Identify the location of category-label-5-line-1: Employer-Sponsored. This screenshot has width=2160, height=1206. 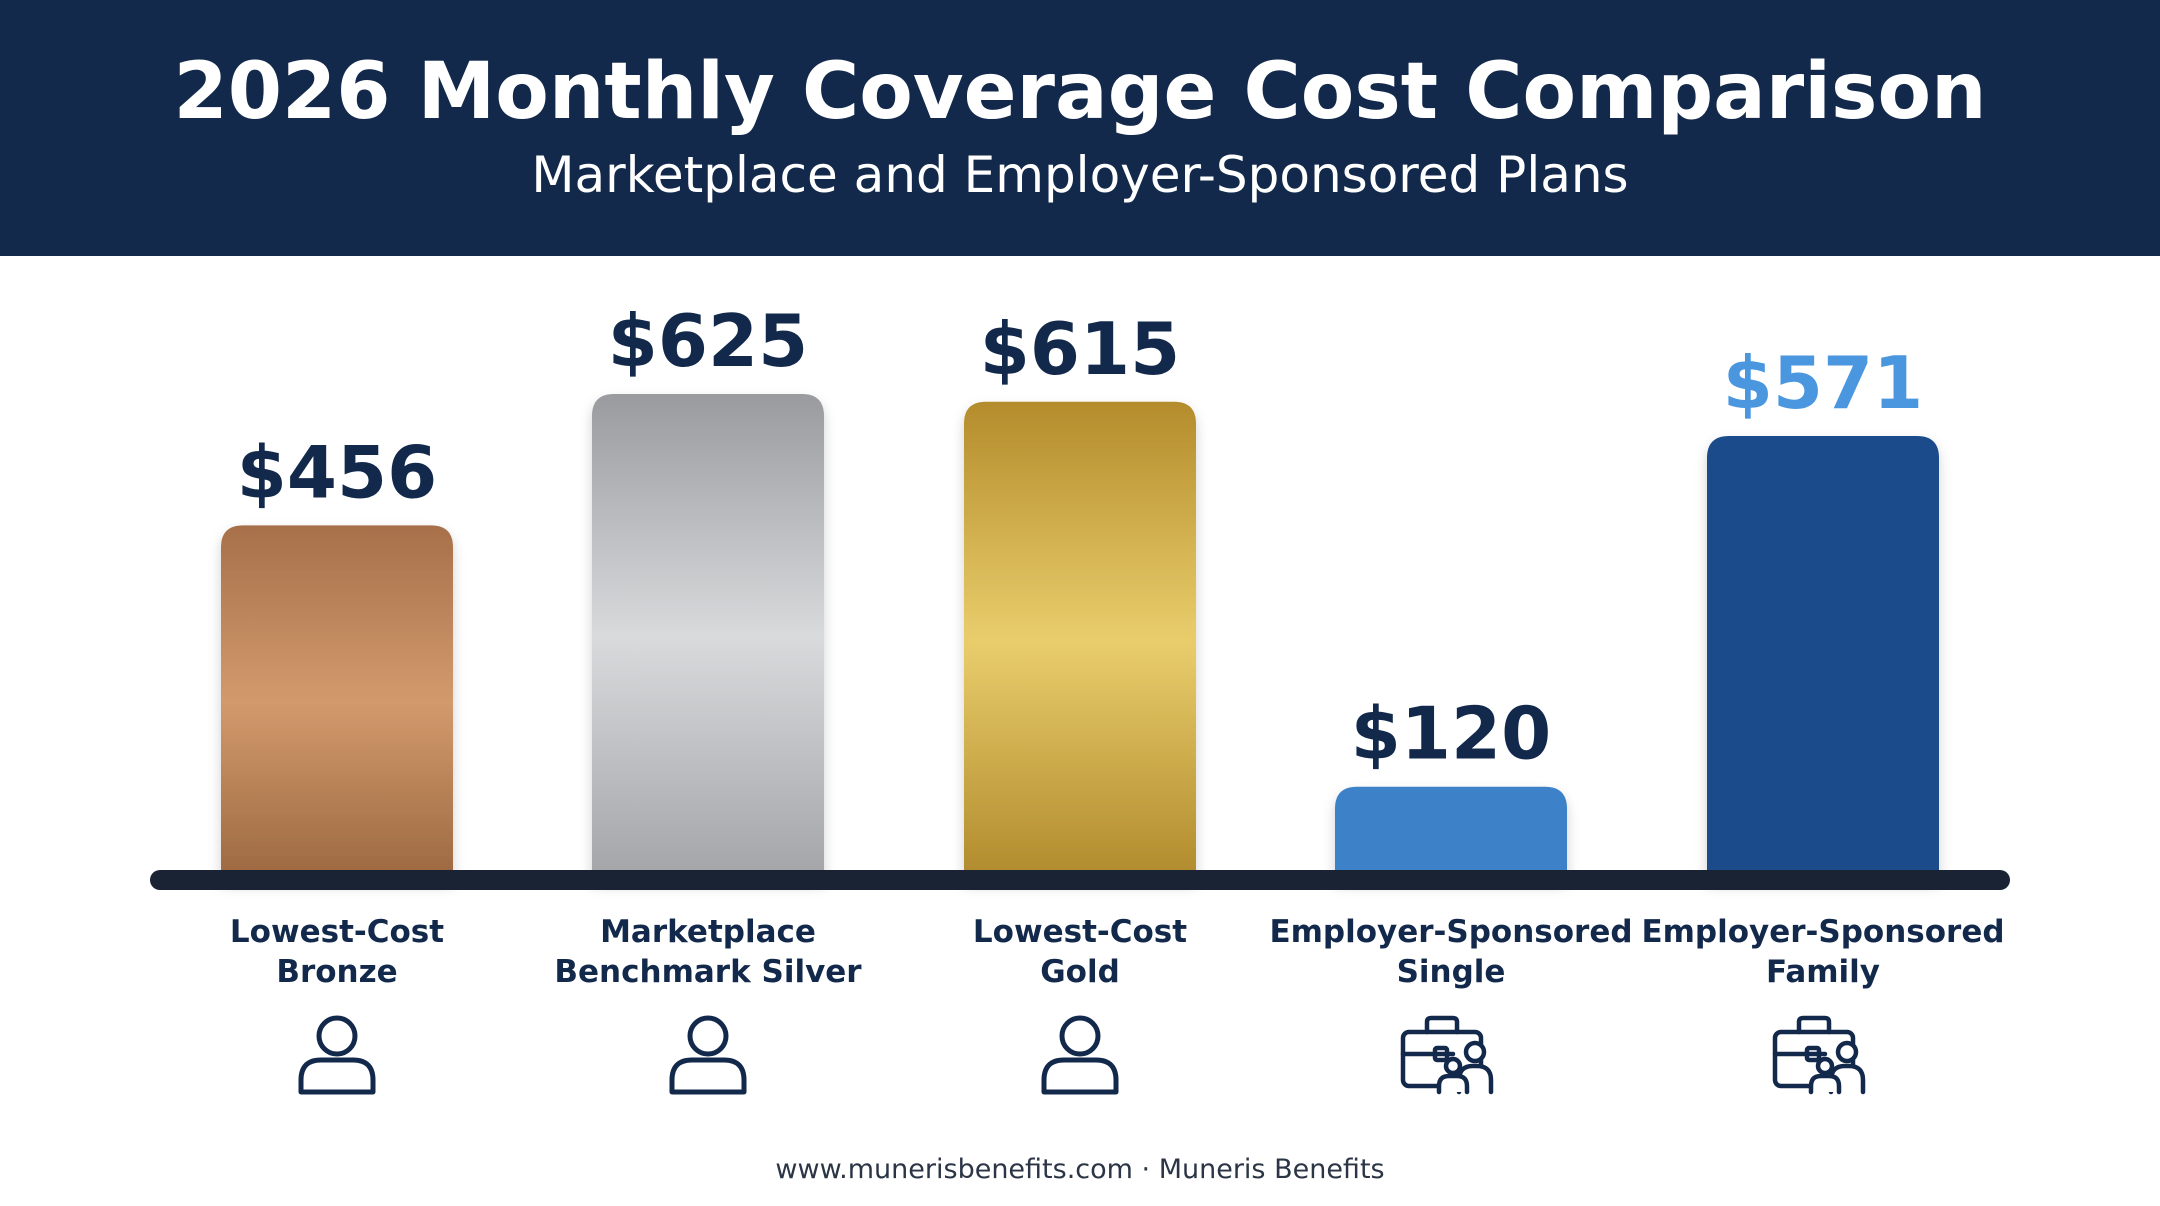
(1822, 932).